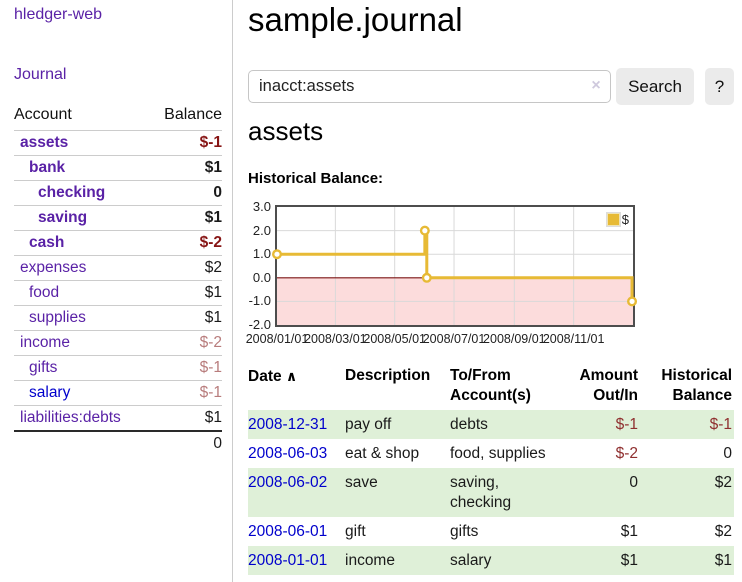 Image resolution: width=742 pixels, height=582 pixels. What do you see at coordinates (491, 453) in the screenshot?
I see `register-row: 2008-06-03 eat & shop food, supplies $-2 0` at bounding box center [491, 453].